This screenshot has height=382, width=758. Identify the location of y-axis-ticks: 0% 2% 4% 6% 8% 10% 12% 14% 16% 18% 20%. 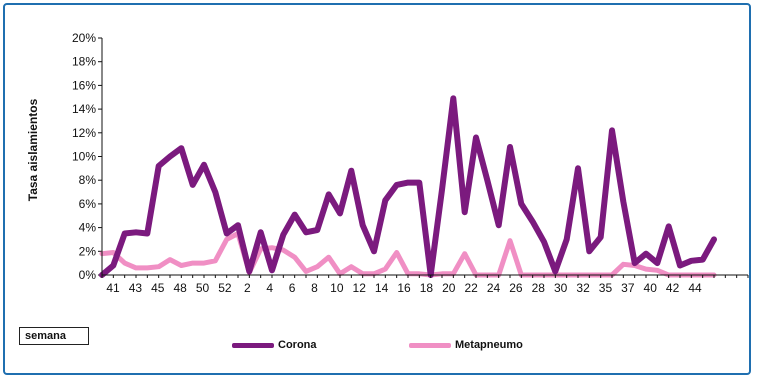
(87, 156).